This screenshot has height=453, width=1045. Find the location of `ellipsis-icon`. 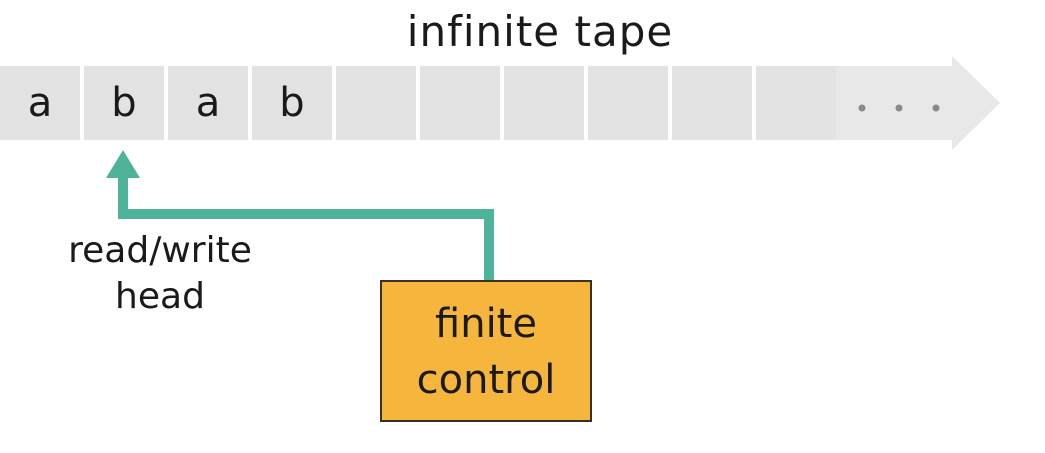

ellipsis-icon is located at coordinates (899, 108).